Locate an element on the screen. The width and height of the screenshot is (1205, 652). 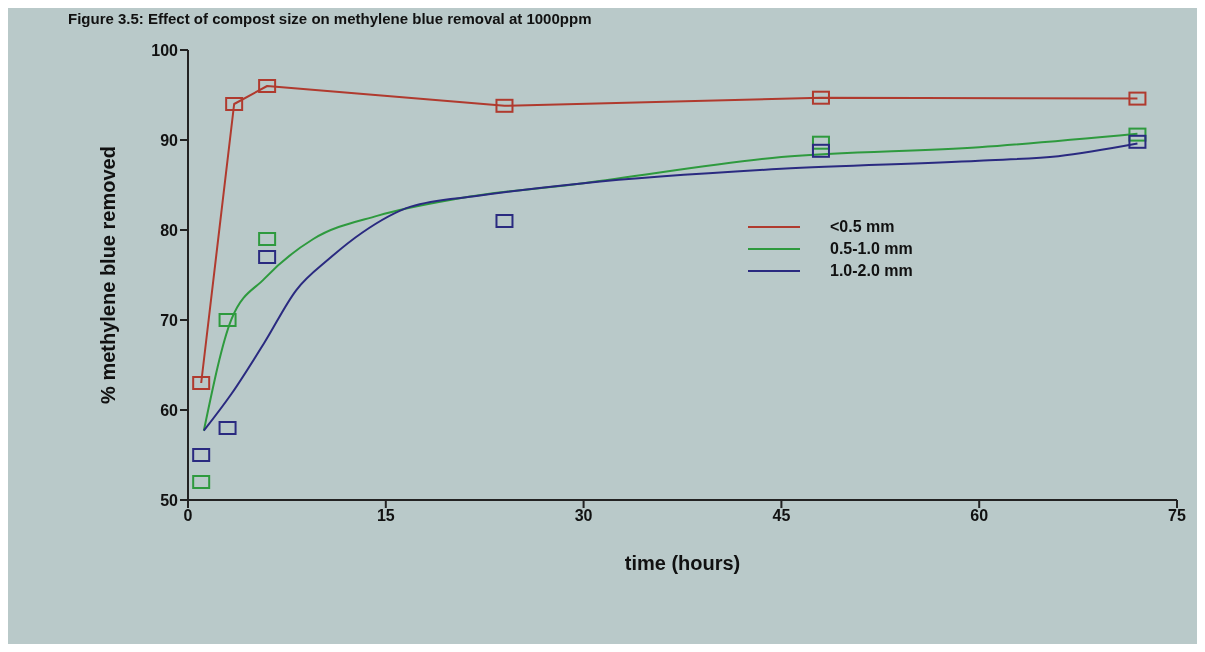
x-tick-label: 60 is located at coordinates (979, 516).